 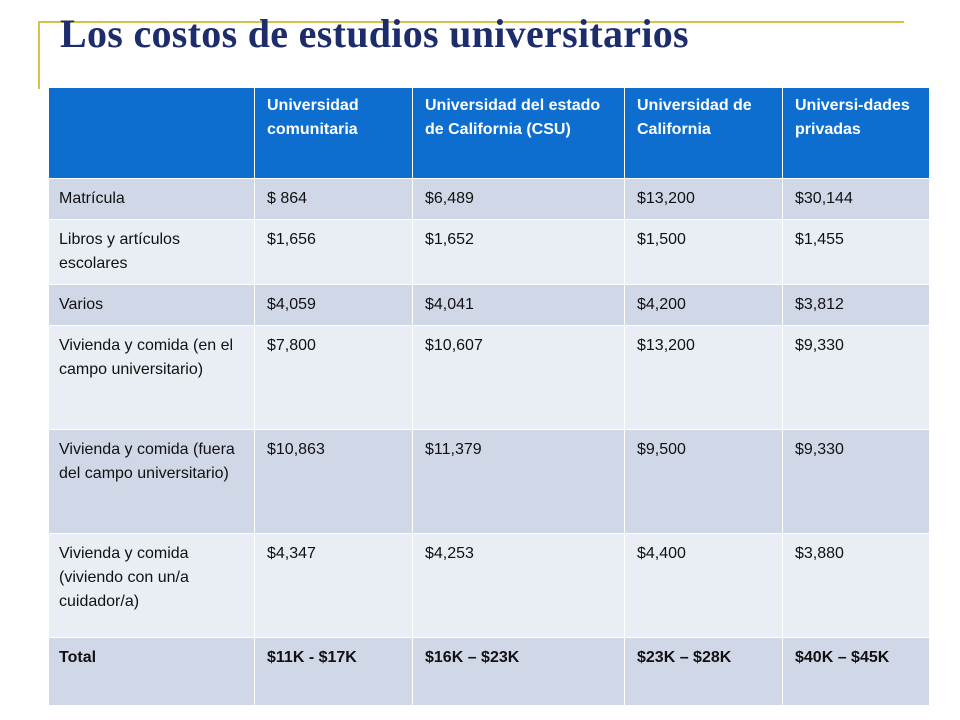 I want to click on row-label: Libros y artículos escolares, so click(x=151, y=252).